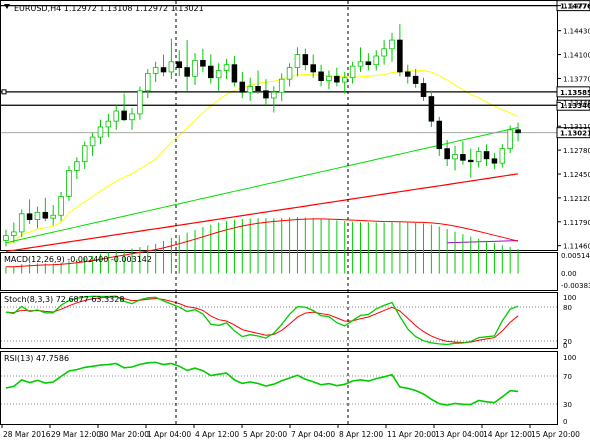 This screenshot has height=441, width=590. What do you see at coordinates (567, 377) in the screenshot?
I see `rsi-tick-label: 70` at bounding box center [567, 377].